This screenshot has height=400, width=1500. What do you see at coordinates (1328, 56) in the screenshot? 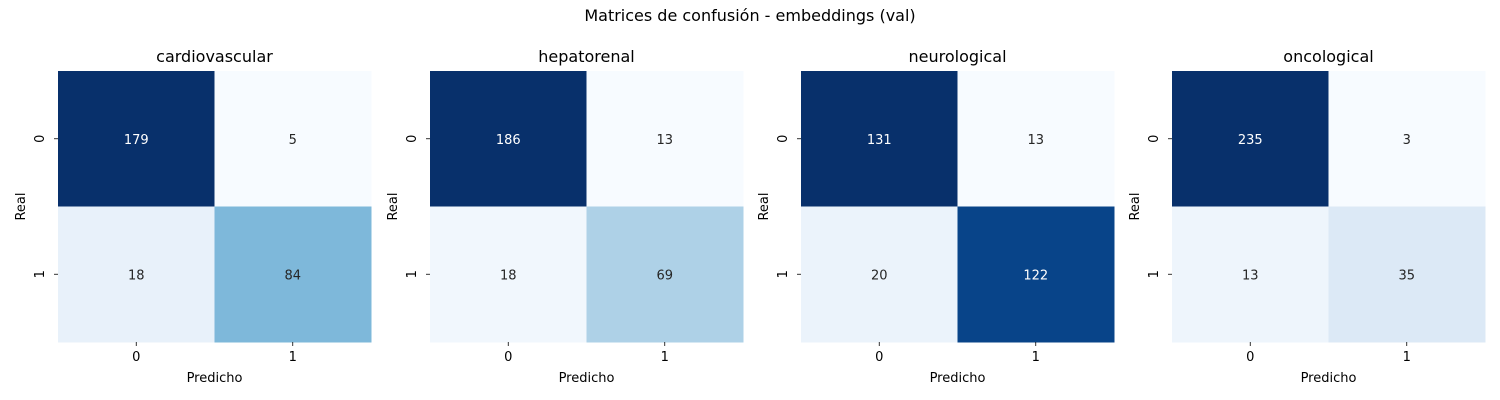
I see `subplot-title: oncological` at bounding box center [1328, 56].